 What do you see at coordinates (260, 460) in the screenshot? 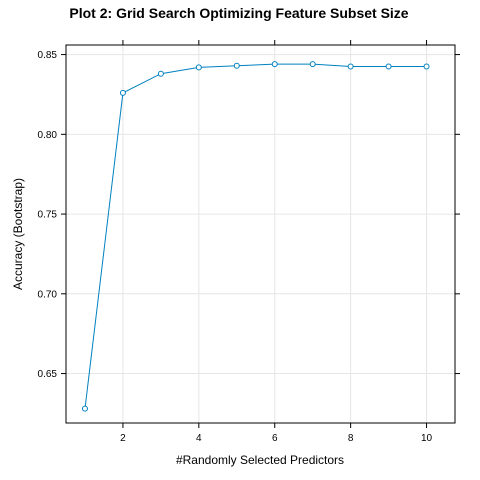
I see `x-axis-label: #Randomly Selected Predictors` at bounding box center [260, 460].